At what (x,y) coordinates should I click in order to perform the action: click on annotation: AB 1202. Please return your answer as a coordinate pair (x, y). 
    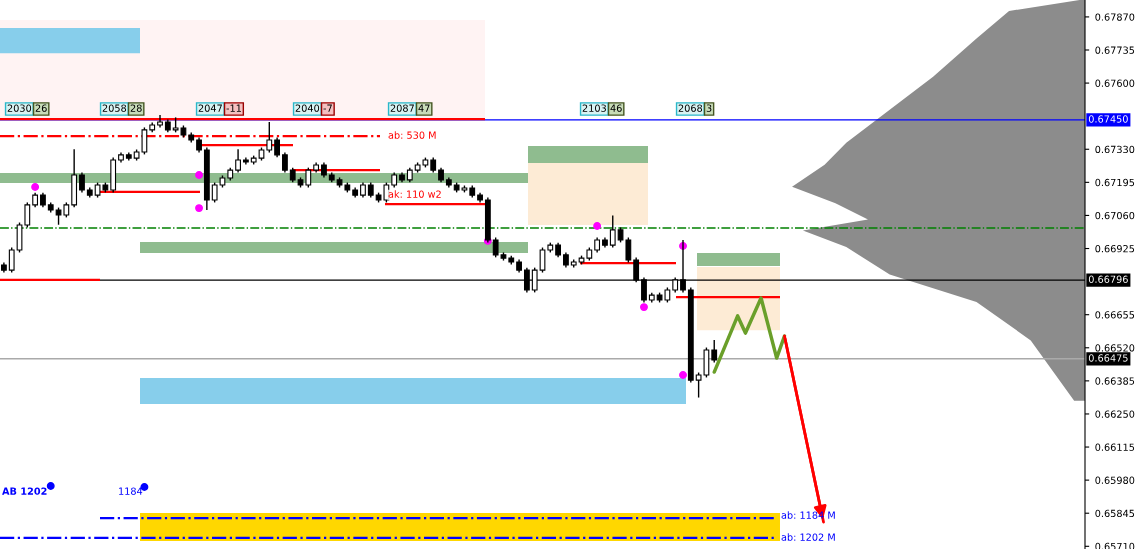
    Looking at the image, I should click on (24, 491).